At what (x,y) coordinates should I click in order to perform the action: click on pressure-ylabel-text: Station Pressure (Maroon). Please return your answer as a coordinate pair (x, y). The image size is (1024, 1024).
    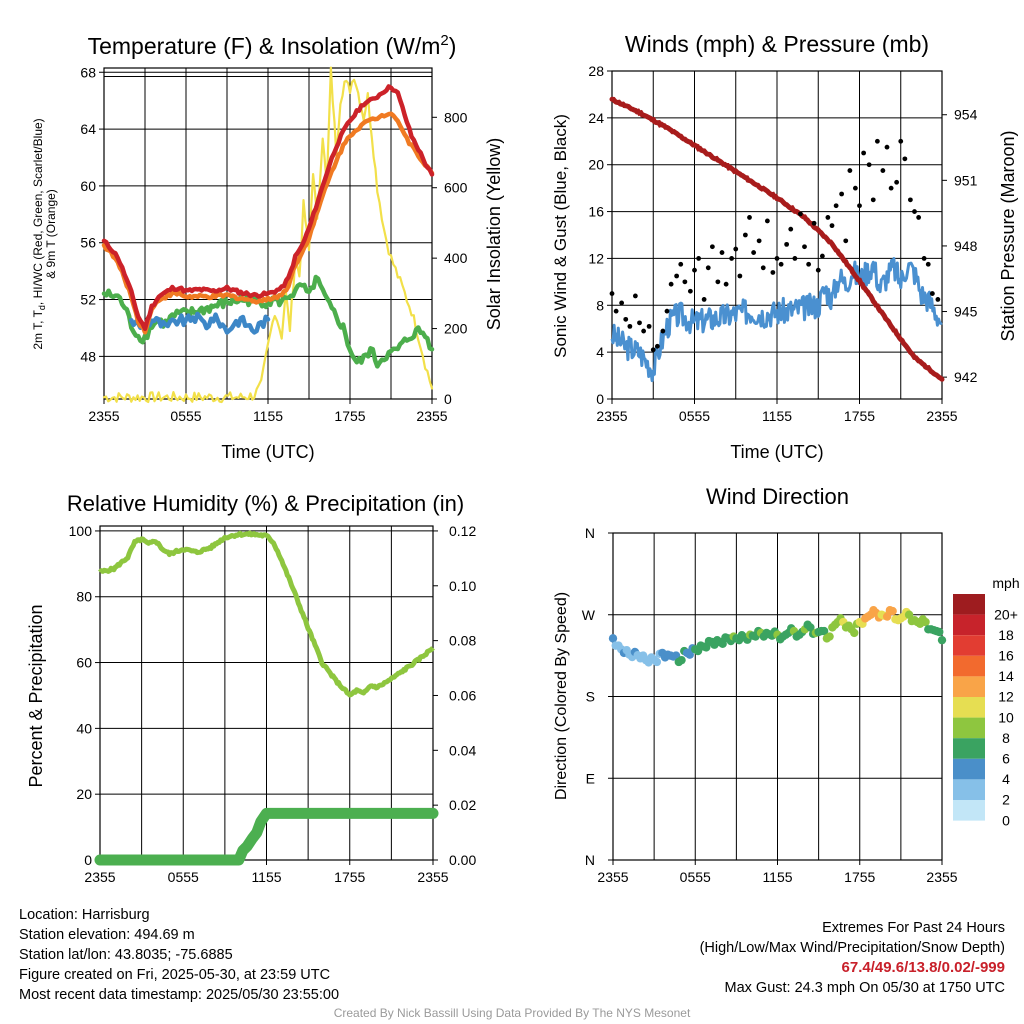
    Looking at the image, I should click on (1008, 235).